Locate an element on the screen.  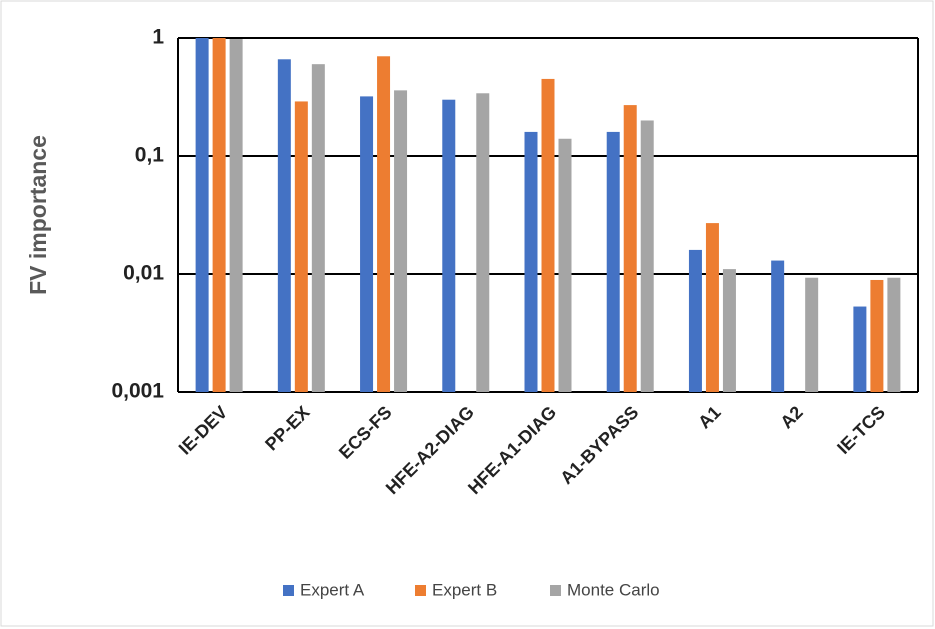
legend-label: Monte Carlo is located at coordinates (613, 589).